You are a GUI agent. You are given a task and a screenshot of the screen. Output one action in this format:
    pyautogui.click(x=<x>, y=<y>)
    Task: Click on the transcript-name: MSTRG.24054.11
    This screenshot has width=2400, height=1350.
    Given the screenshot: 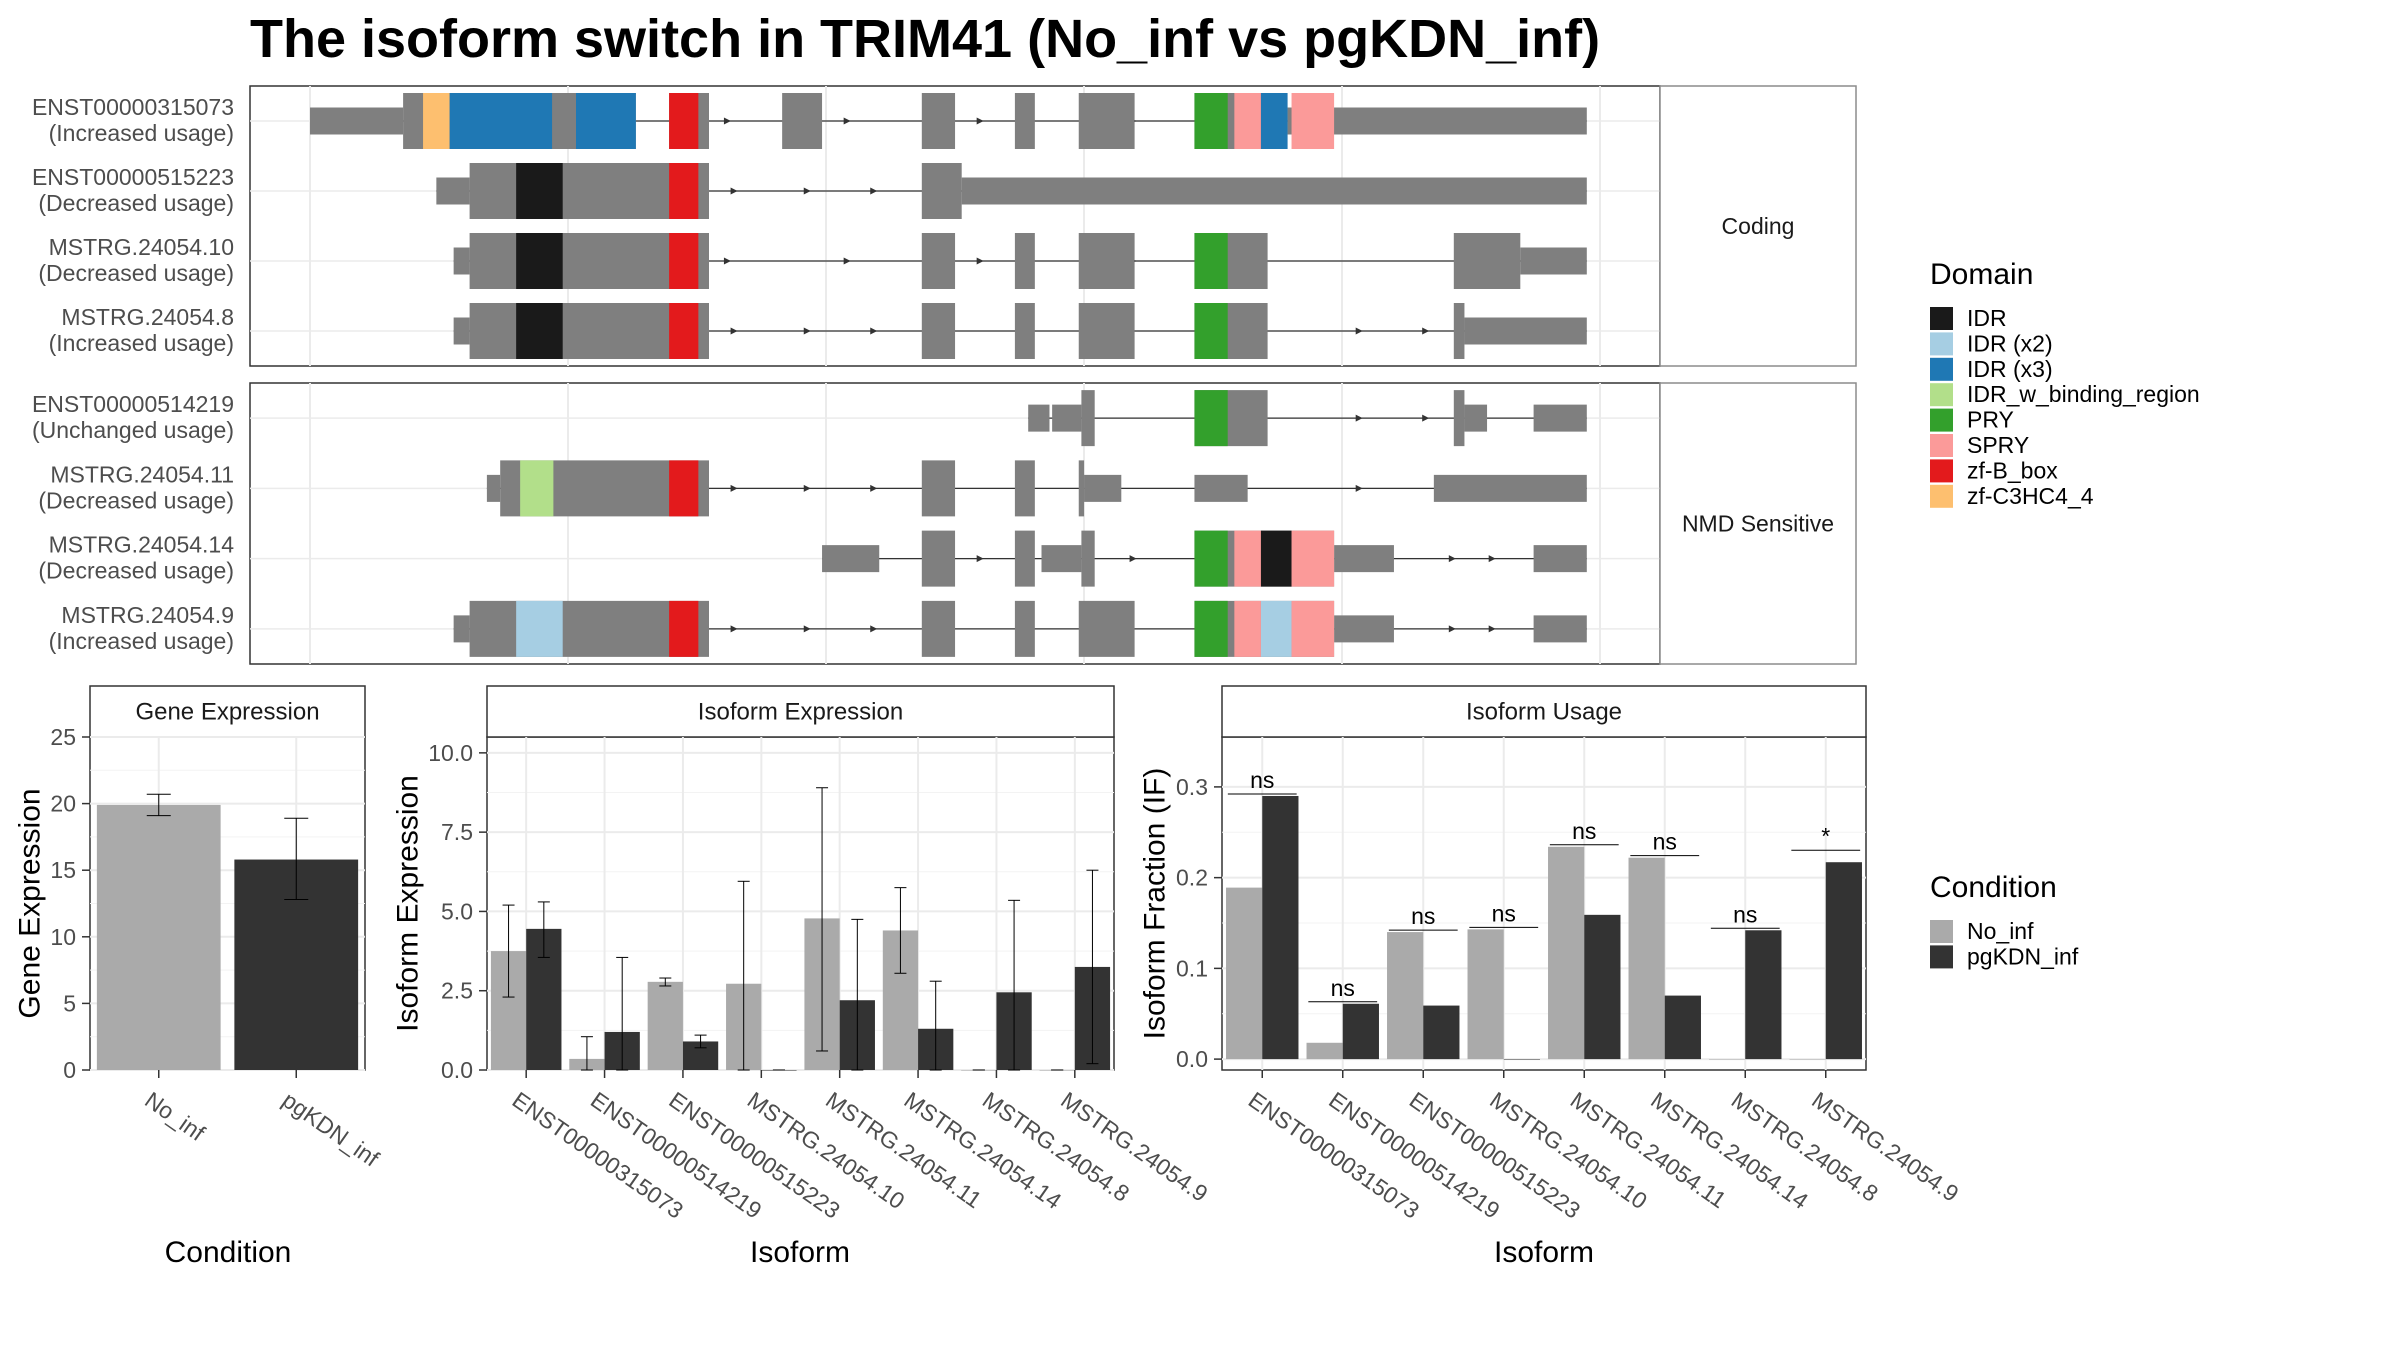 What is the action you would take?
    pyautogui.click(x=142, y=474)
    